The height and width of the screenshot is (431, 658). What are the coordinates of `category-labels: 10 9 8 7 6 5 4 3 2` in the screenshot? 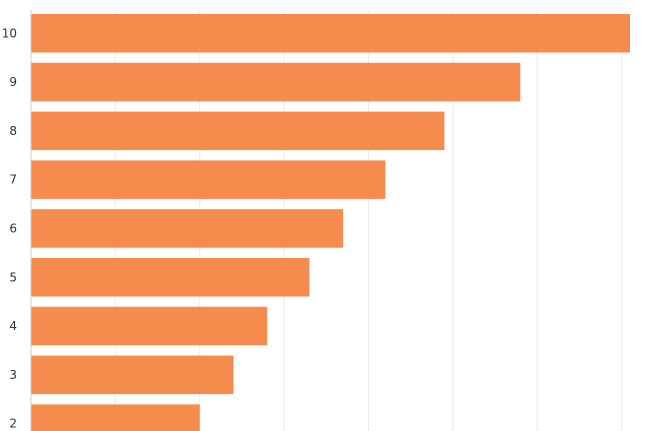 It's located at (9, 228).